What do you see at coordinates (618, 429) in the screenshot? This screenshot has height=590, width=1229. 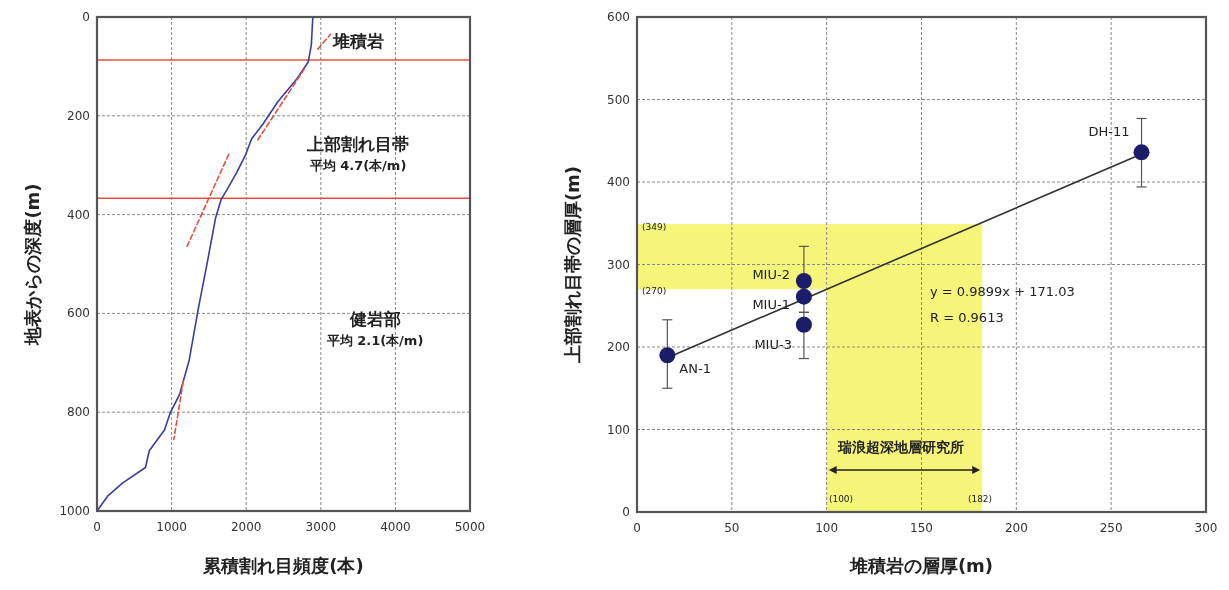 I see `y-tick-label: 100` at bounding box center [618, 429].